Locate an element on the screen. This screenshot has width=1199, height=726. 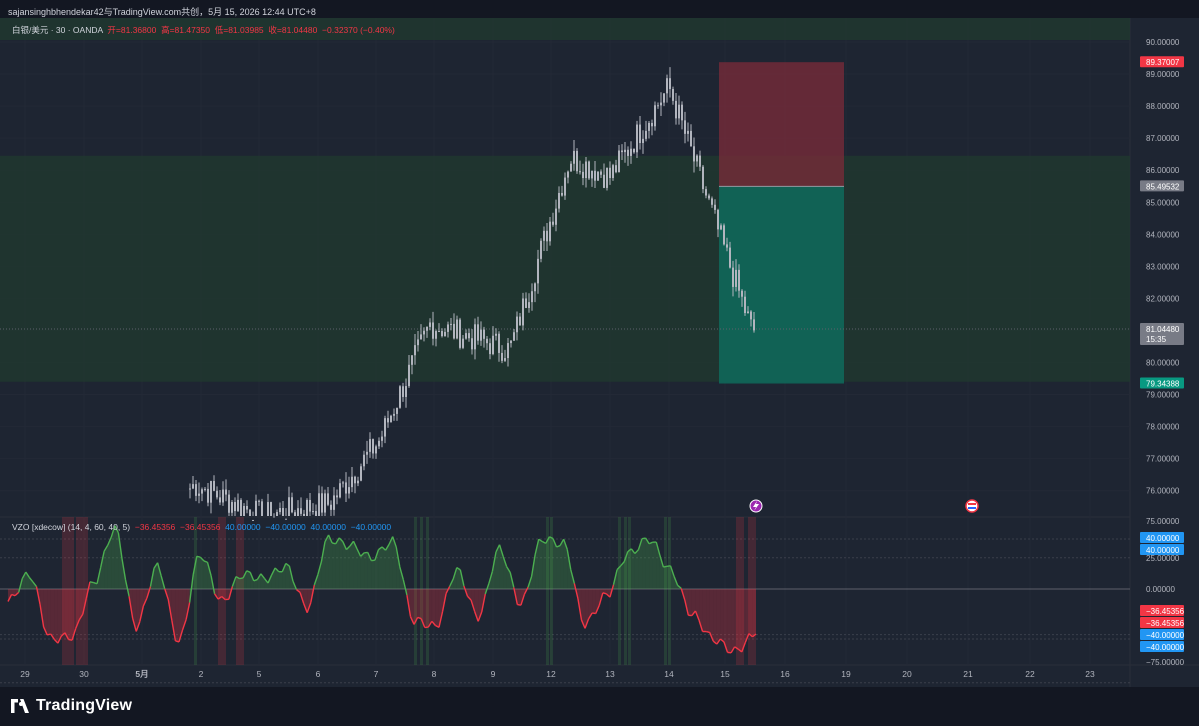
tradingview-logo: TradingView is located at coordinates (71, 706).